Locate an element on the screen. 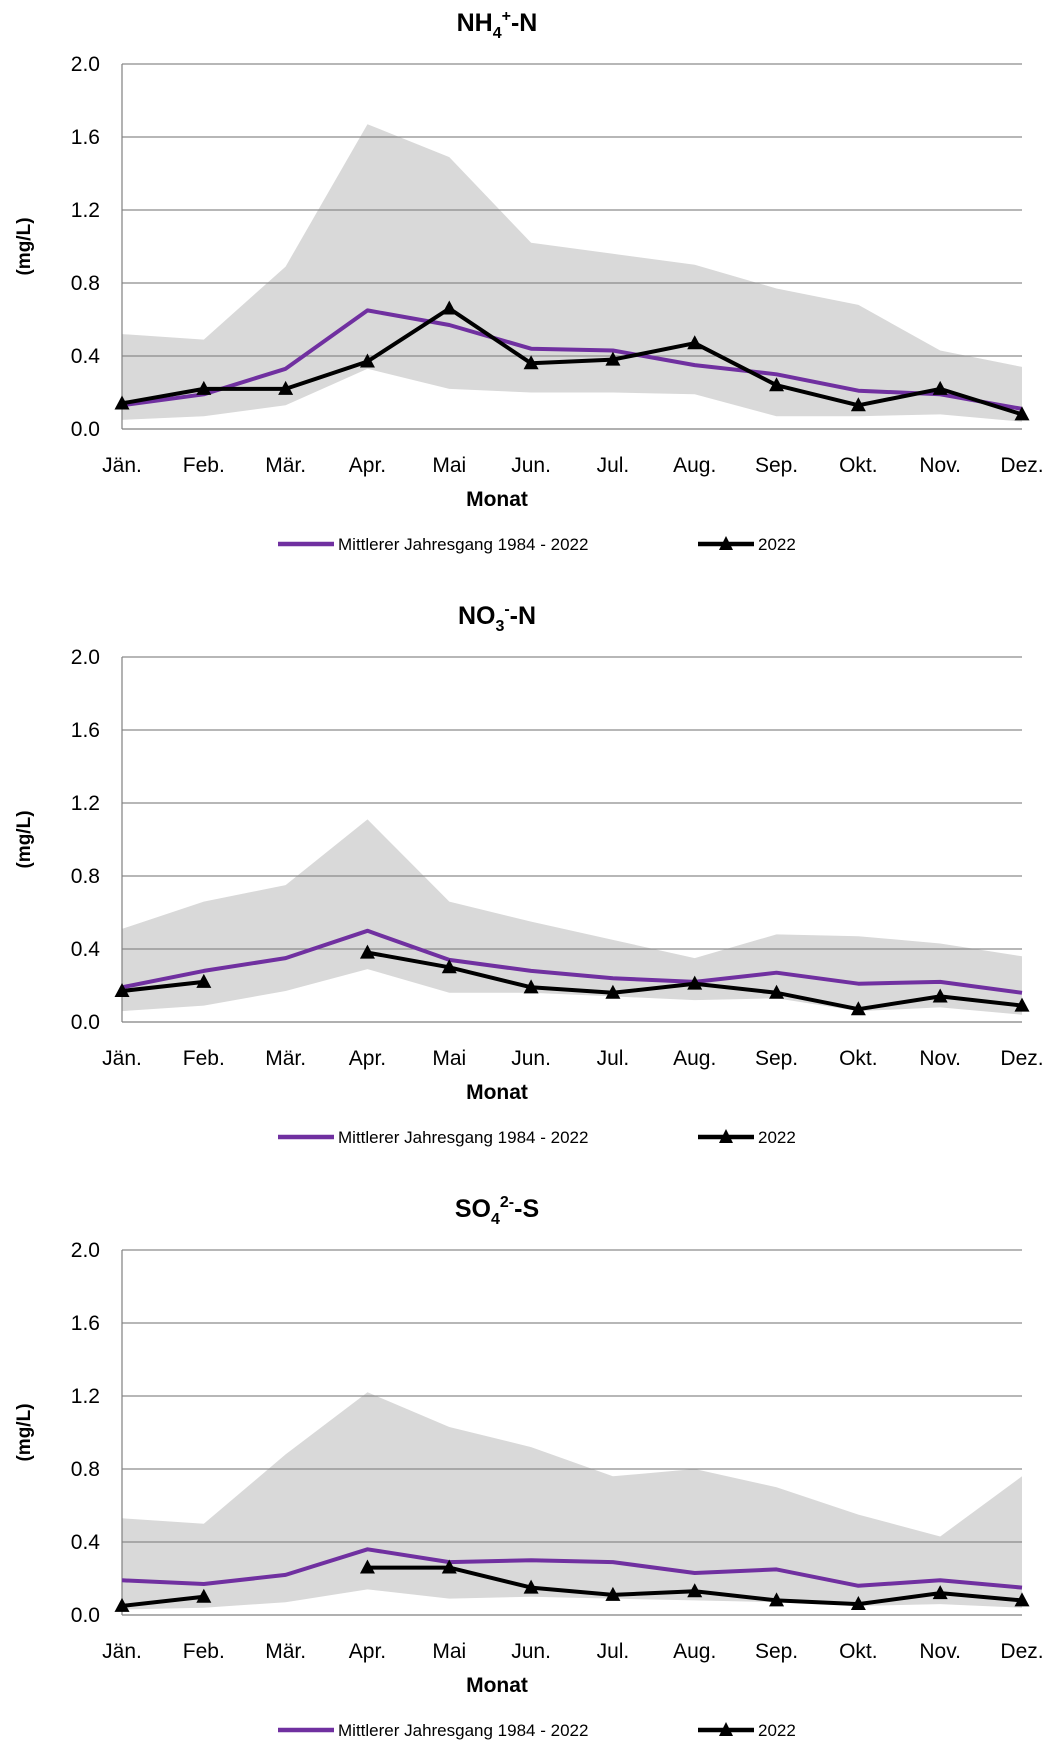 The height and width of the screenshot is (1747, 1049). range-band is located at coordinates (572, 916).